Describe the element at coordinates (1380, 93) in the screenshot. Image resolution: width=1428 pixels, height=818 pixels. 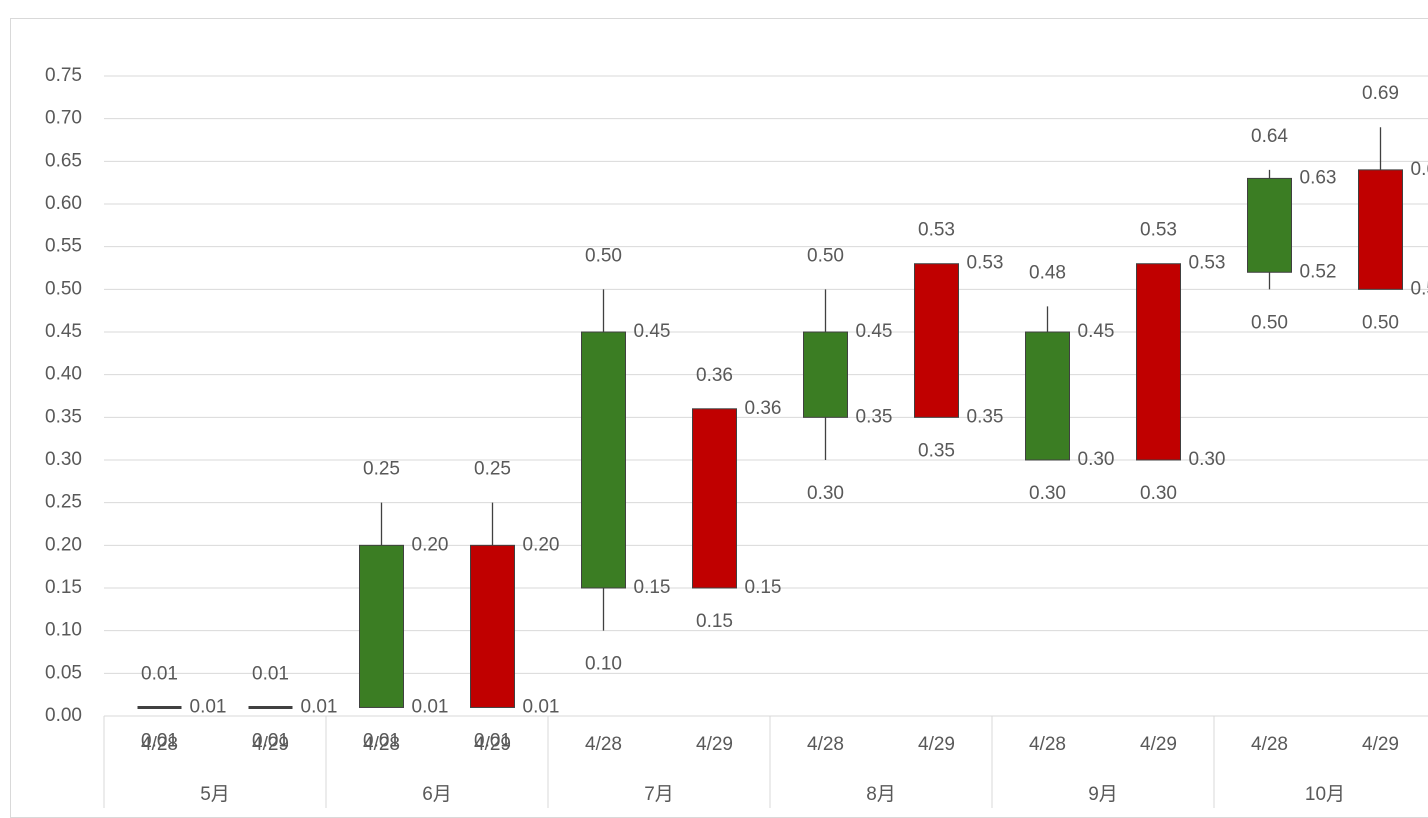
I see `high-label: 0.69` at that location.